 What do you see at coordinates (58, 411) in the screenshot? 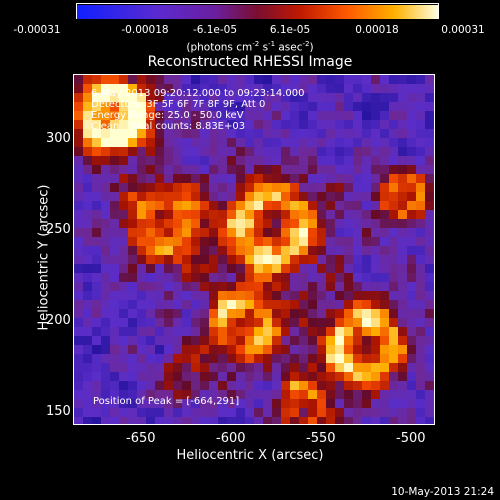
I see `y-tick-label: 150` at bounding box center [58, 411].